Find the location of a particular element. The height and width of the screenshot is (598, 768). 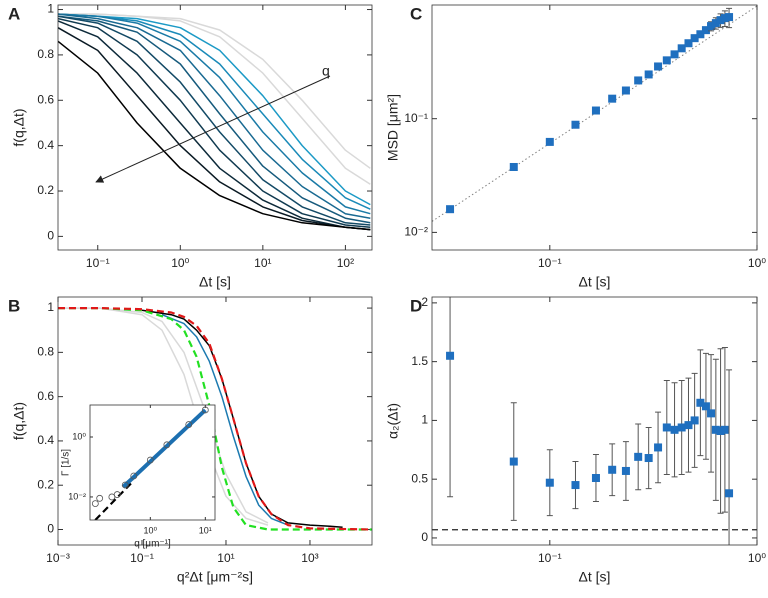

panel-label: A is located at coordinates (14, 13).